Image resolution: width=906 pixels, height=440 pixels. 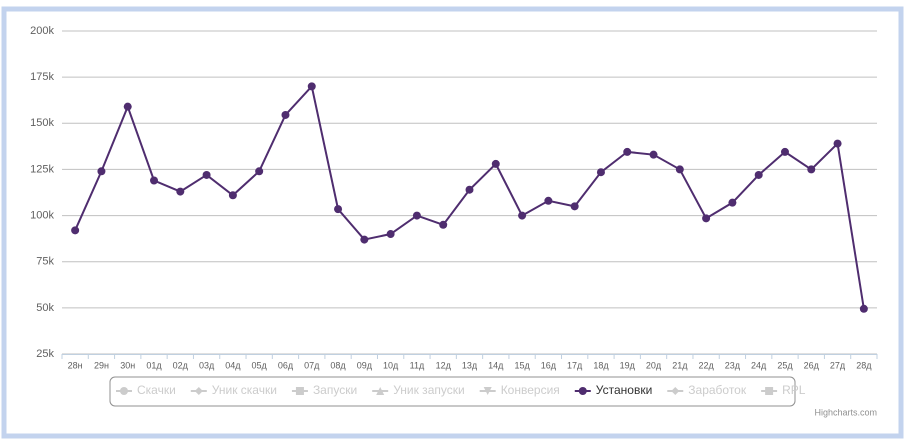 What do you see at coordinates (654, 365) in the screenshot?
I see `x-tick-label: 20д` at bounding box center [654, 365].